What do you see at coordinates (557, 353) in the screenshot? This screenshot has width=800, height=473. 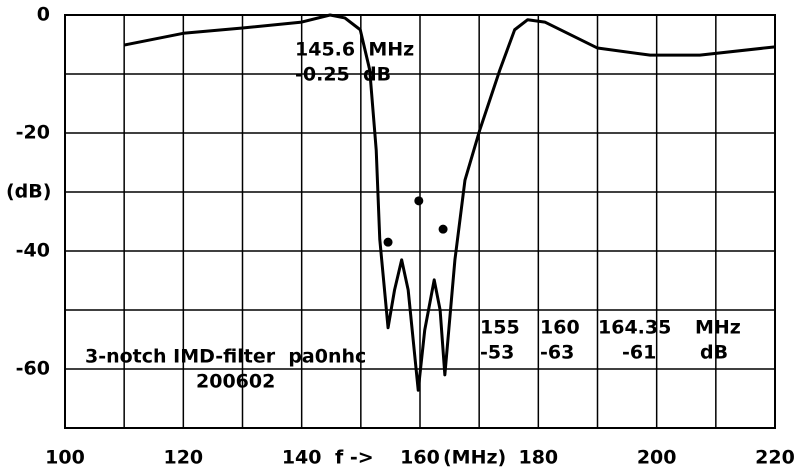 I see `annotation: -63` at bounding box center [557, 353].